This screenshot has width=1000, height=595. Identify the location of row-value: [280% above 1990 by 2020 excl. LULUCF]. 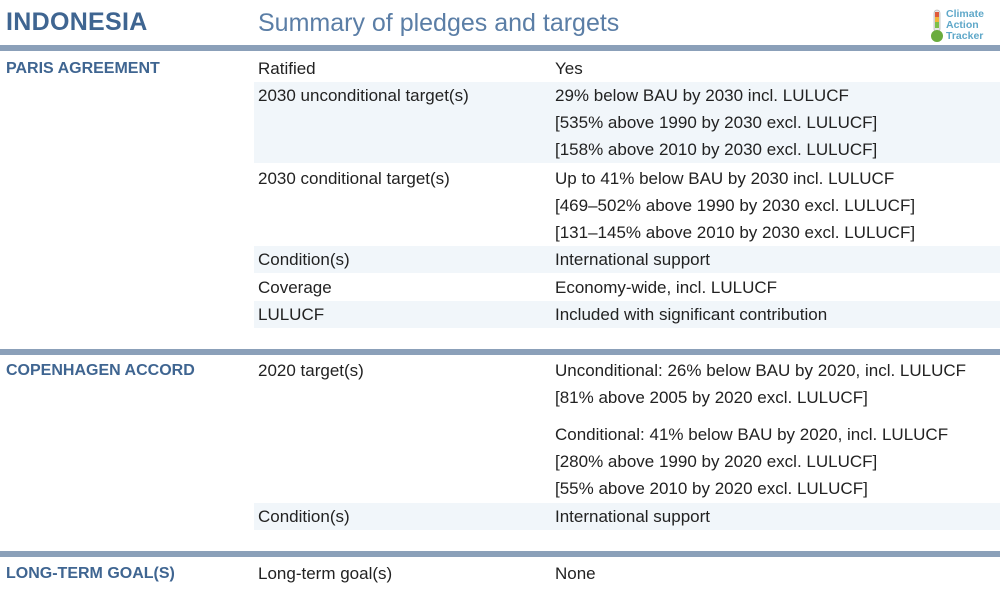
(716, 461).